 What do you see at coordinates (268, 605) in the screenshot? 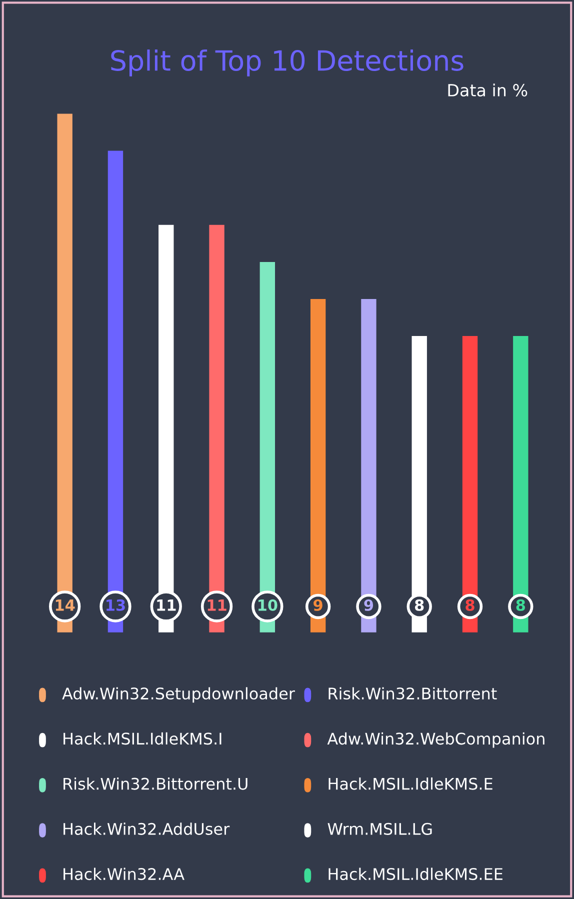
I see `data-label: 10` at bounding box center [268, 605].